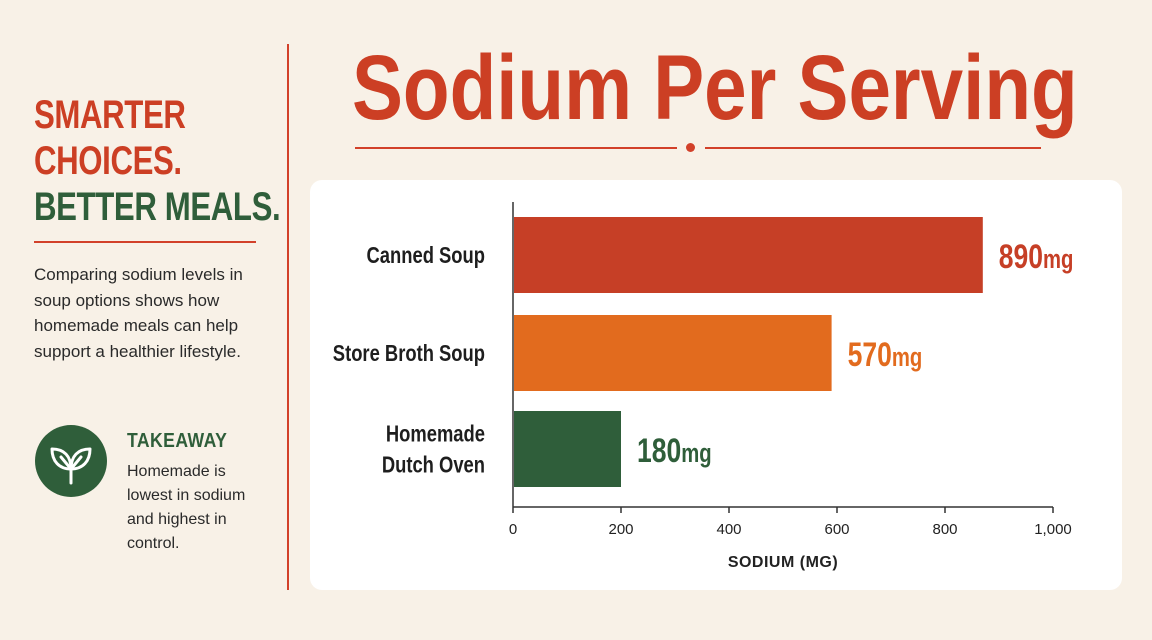 Image resolution: width=1152 pixels, height=640 pixels. I want to click on x-tick-label: 800, so click(944, 529).